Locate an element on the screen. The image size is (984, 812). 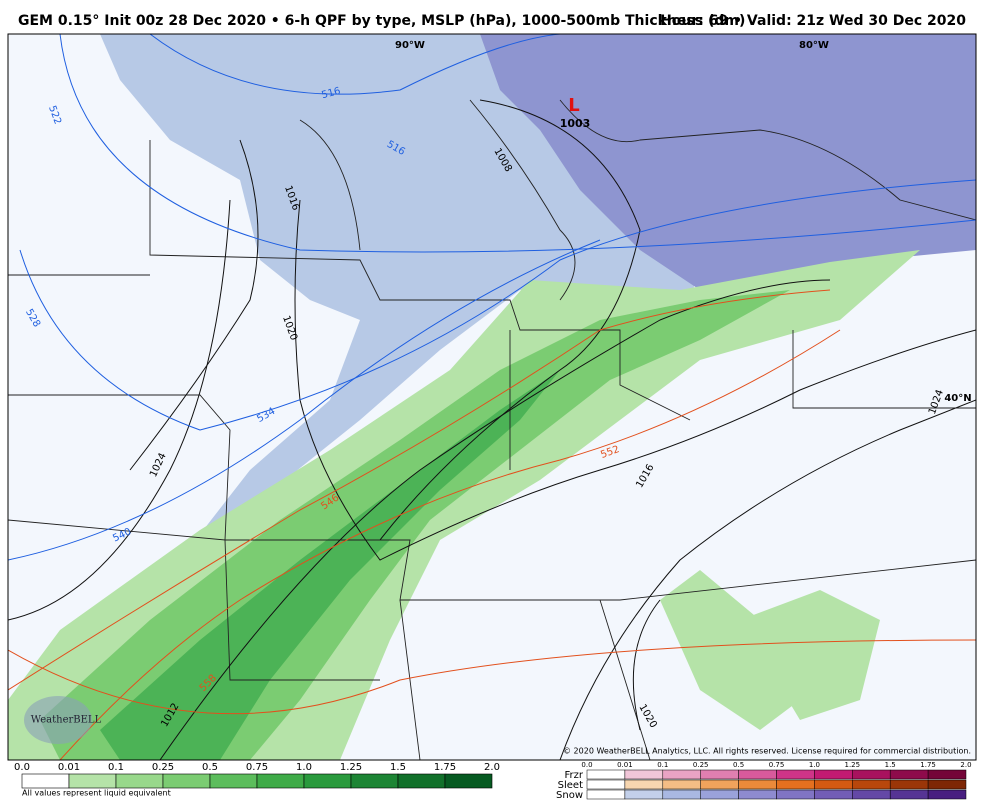
header-info: Hour: 69 • Valid: 21z Wed 30 Dec 2020 is located at coordinates (813, 21).